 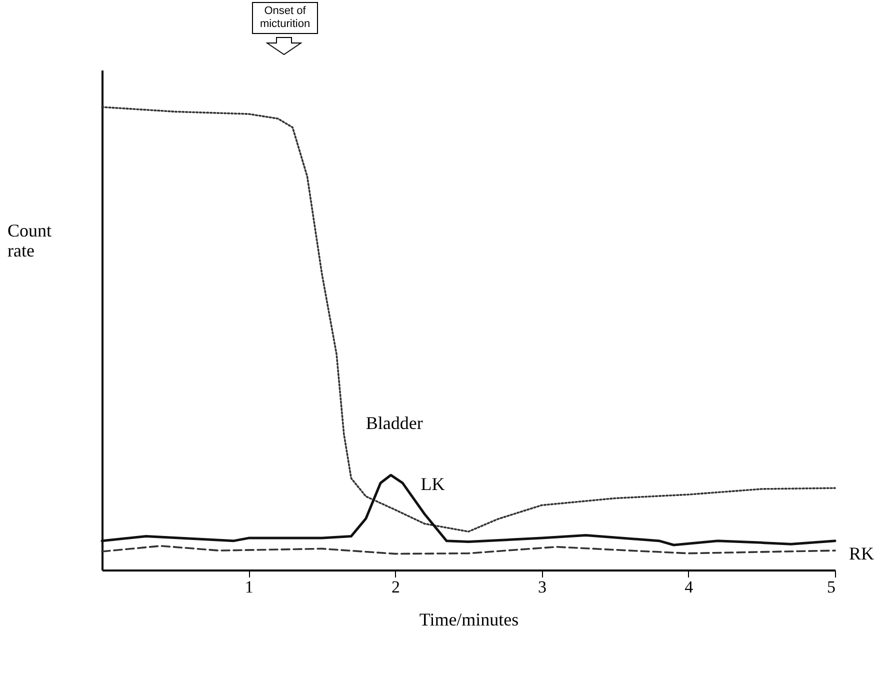 I want to click on x-tick-label: 5, so click(x=831, y=587).